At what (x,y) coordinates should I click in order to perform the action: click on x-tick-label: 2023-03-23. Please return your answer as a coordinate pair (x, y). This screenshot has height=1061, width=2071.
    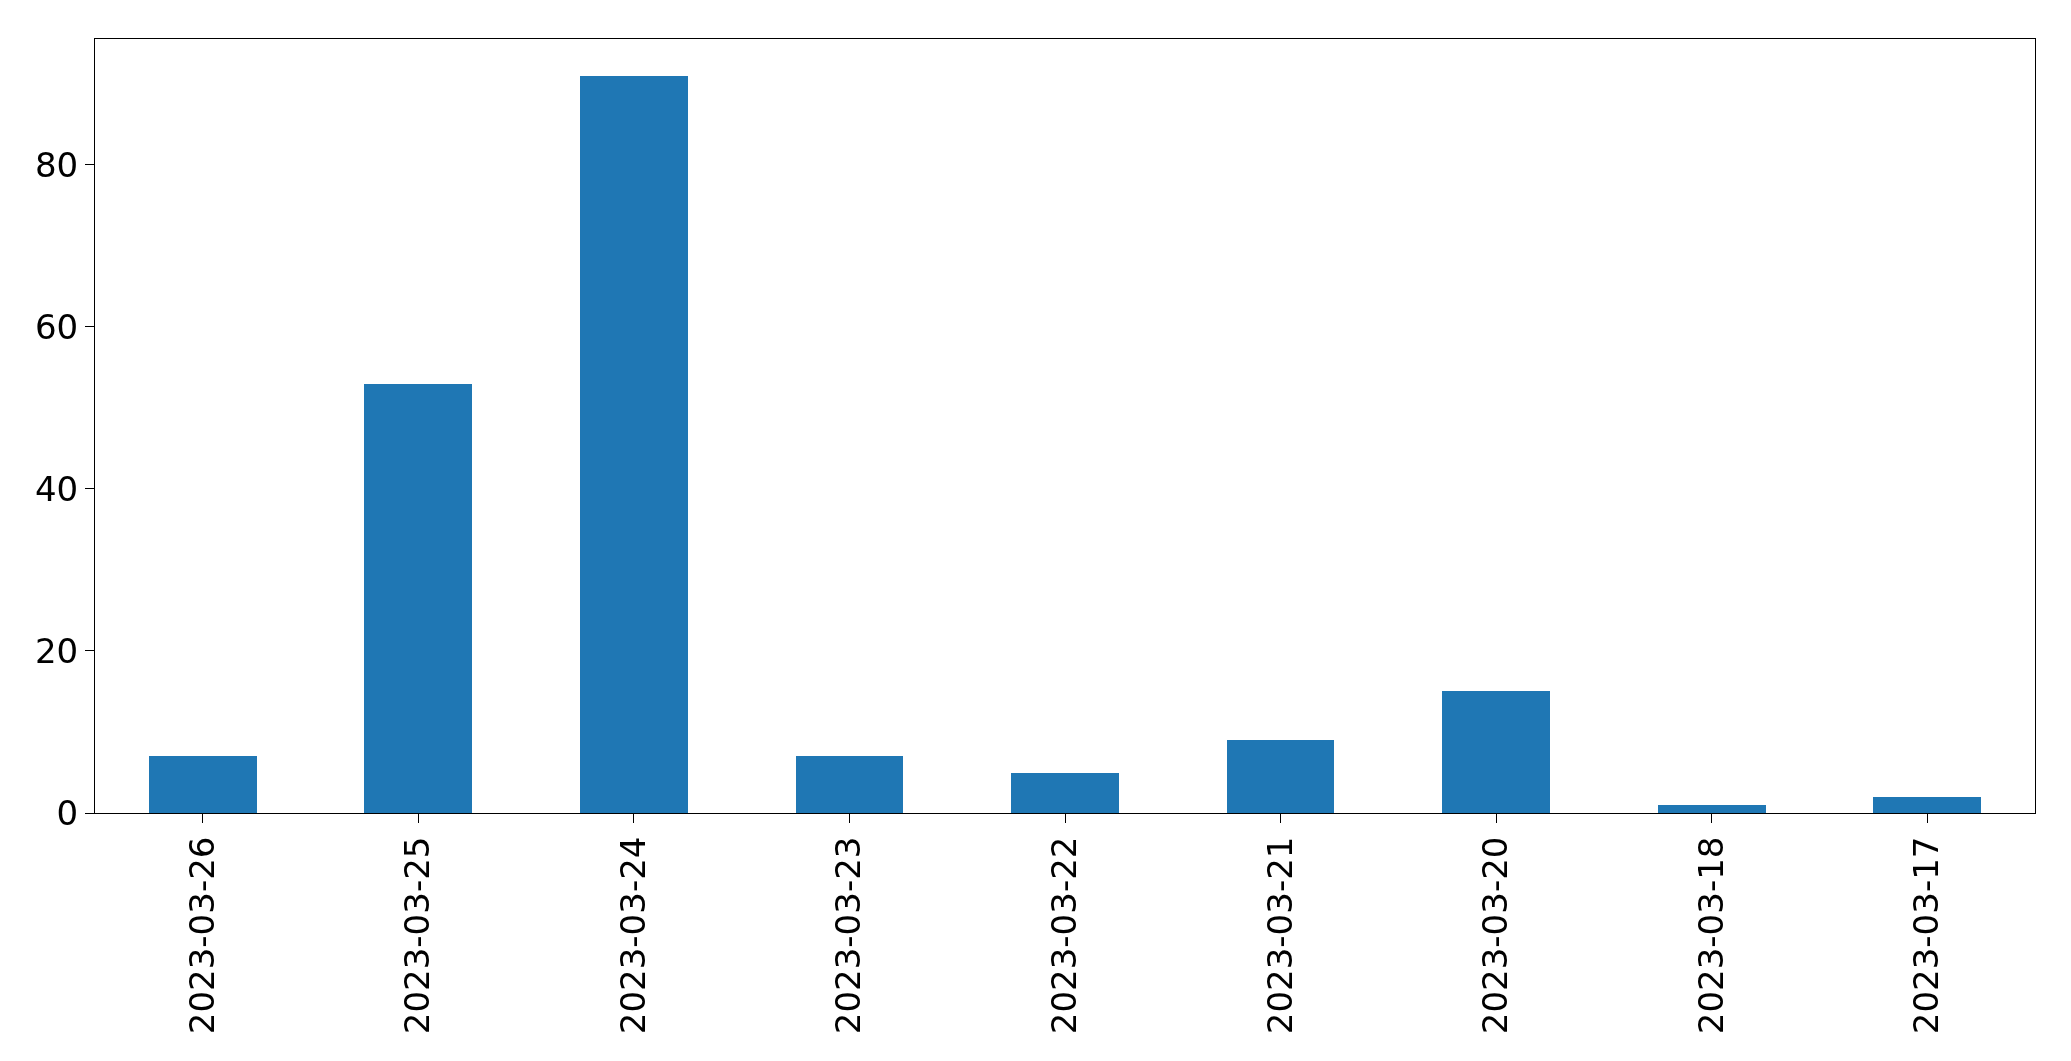
    Looking at the image, I should click on (848, 935).